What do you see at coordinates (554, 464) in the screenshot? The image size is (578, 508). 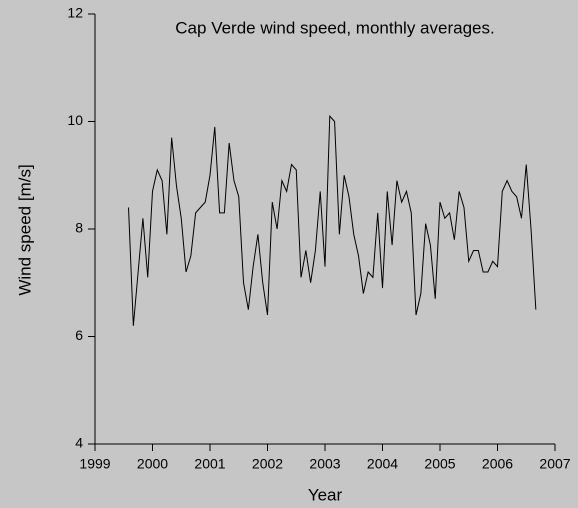 I see `x-tick-label: 2007` at bounding box center [554, 464].